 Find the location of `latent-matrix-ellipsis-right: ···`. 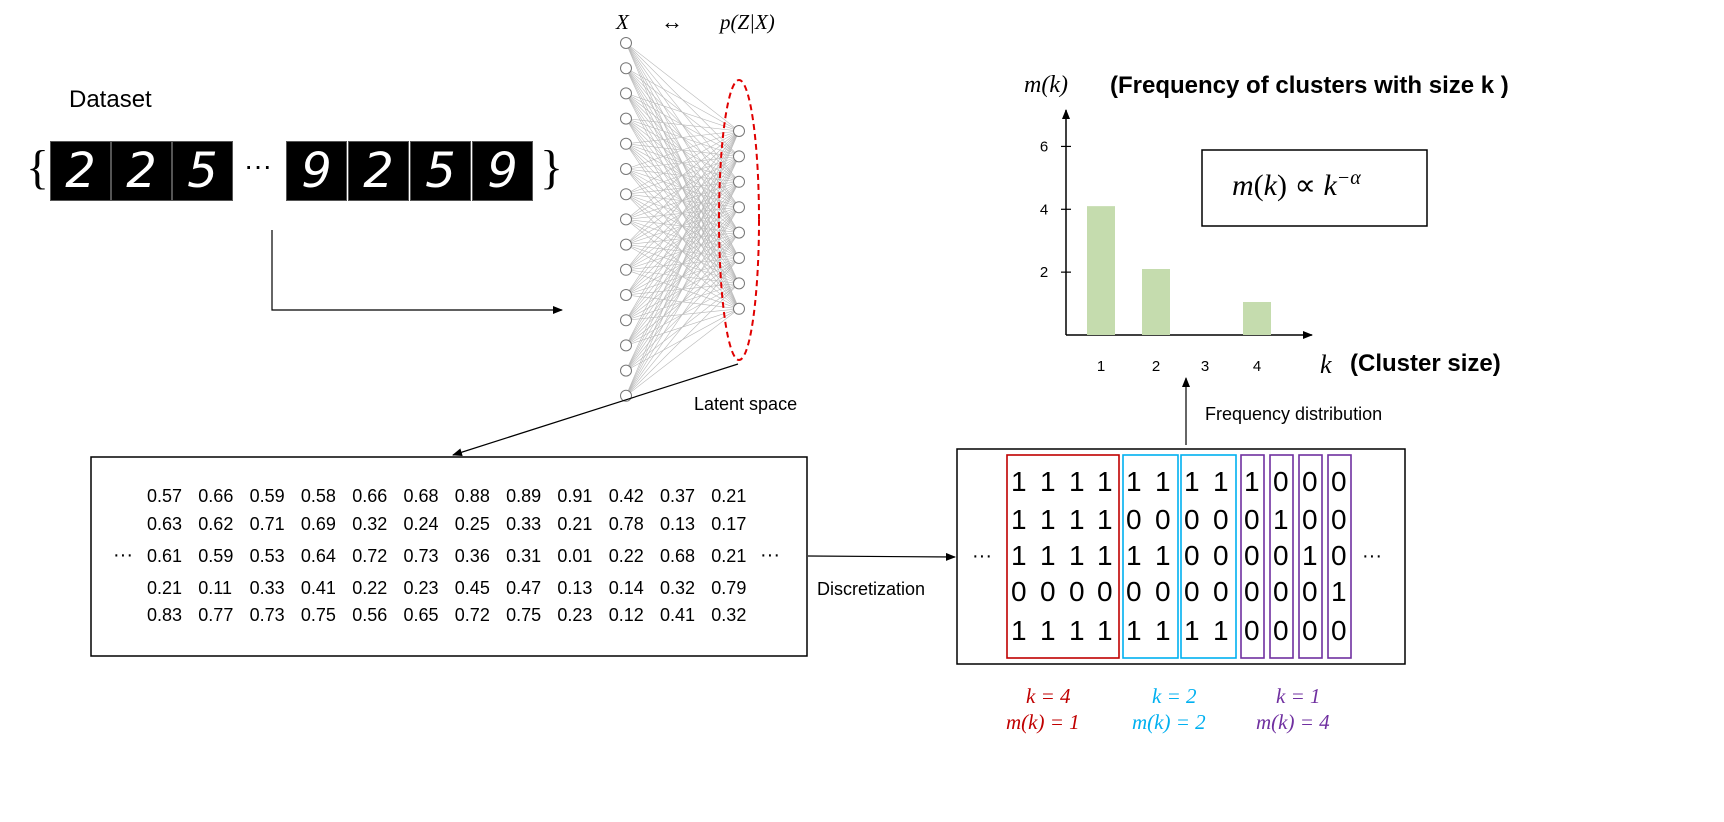

latent-matrix-ellipsis-right: ··· is located at coordinates (770, 555).